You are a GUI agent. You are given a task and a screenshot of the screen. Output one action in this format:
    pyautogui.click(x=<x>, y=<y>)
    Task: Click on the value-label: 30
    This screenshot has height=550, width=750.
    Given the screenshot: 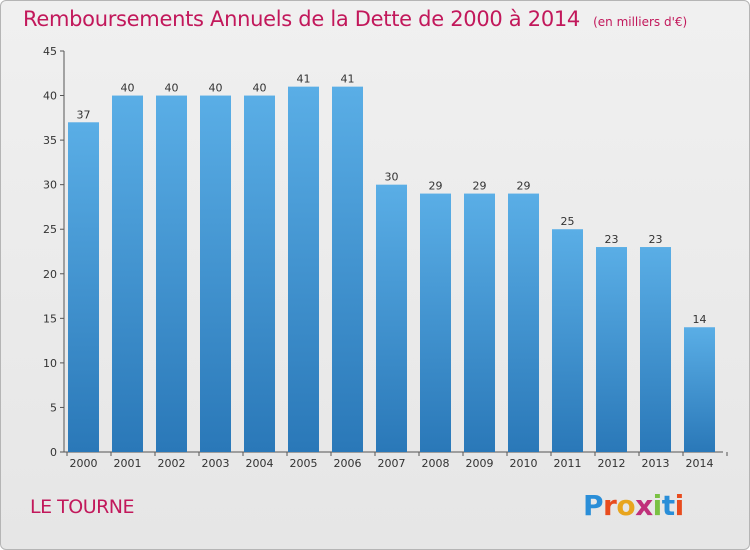 What is the action you would take?
    pyautogui.click(x=392, y=177)
    